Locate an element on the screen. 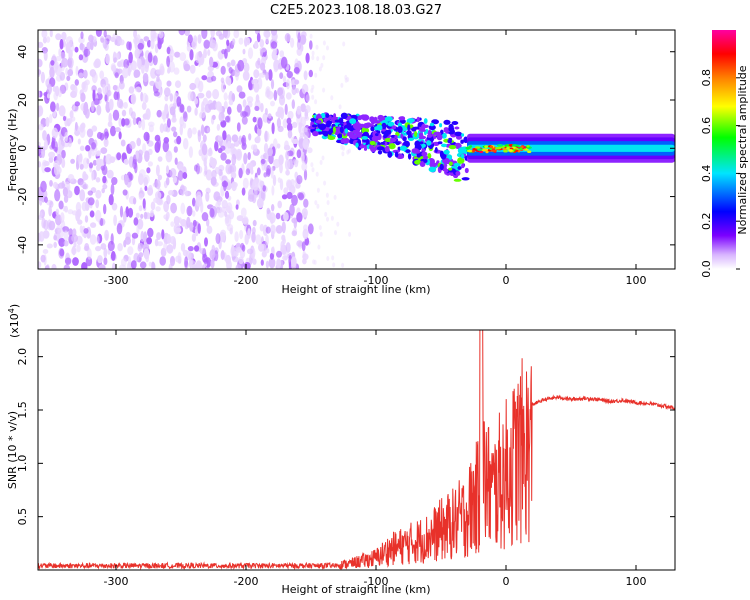 This screenshot has width=750, height=600. spectrogram-carrier-cell is located at coordinates (521, 148).